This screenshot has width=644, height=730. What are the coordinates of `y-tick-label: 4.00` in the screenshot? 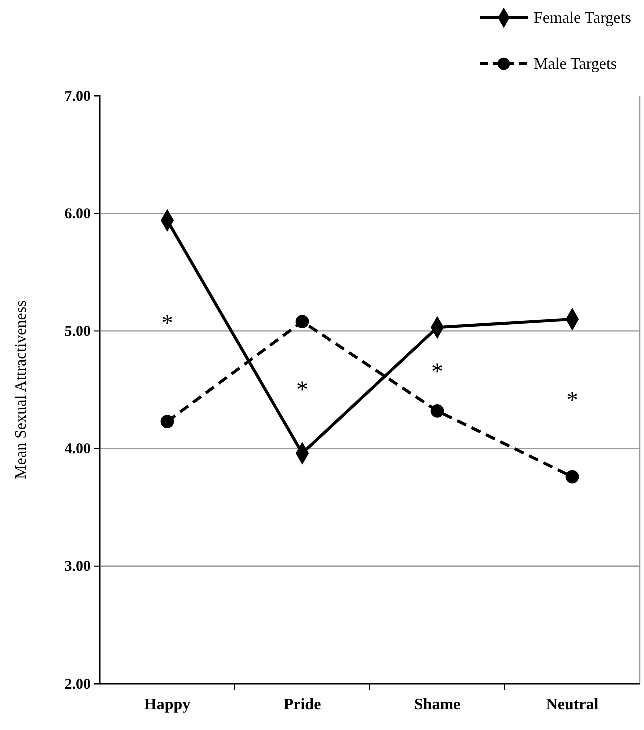 It's located at (77, 450).